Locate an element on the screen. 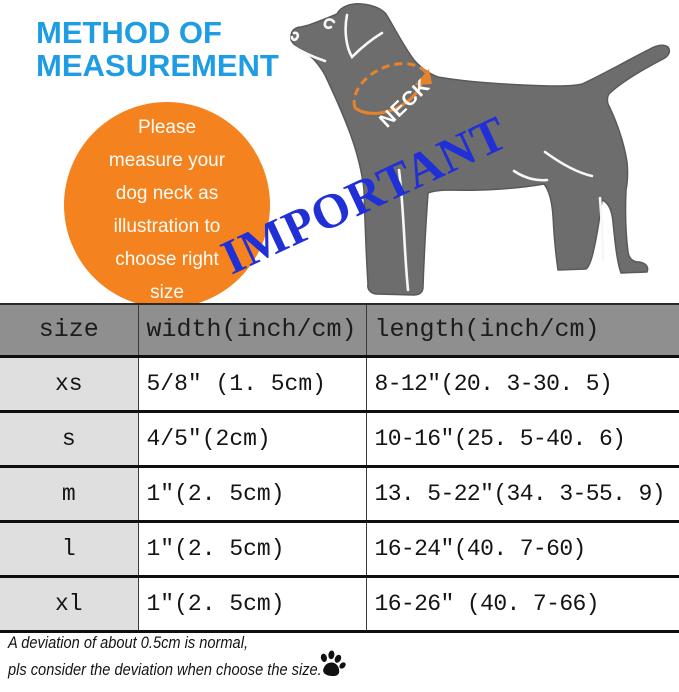 The image size is (679, 692). ear-outline is located at coordinates (364, 36).